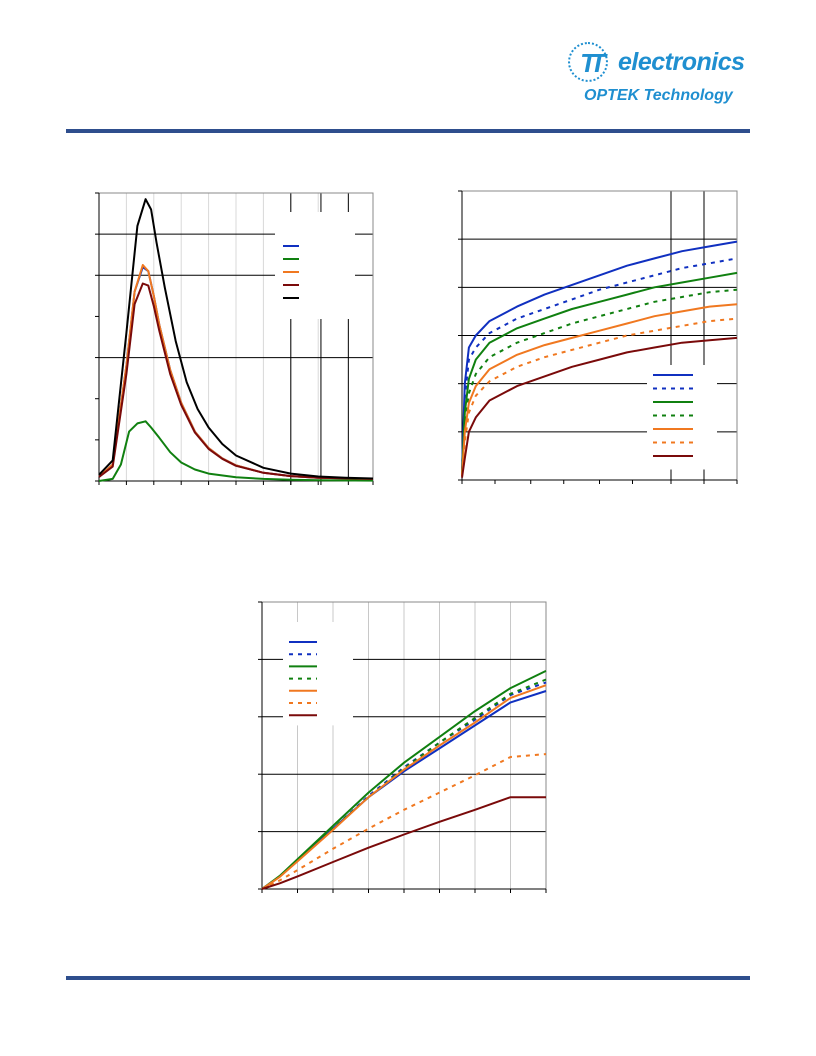 Image resolution: width=816 pixels, height=1056 pixels. I want to click on chart-2-rising-curves, so click(598, 337).